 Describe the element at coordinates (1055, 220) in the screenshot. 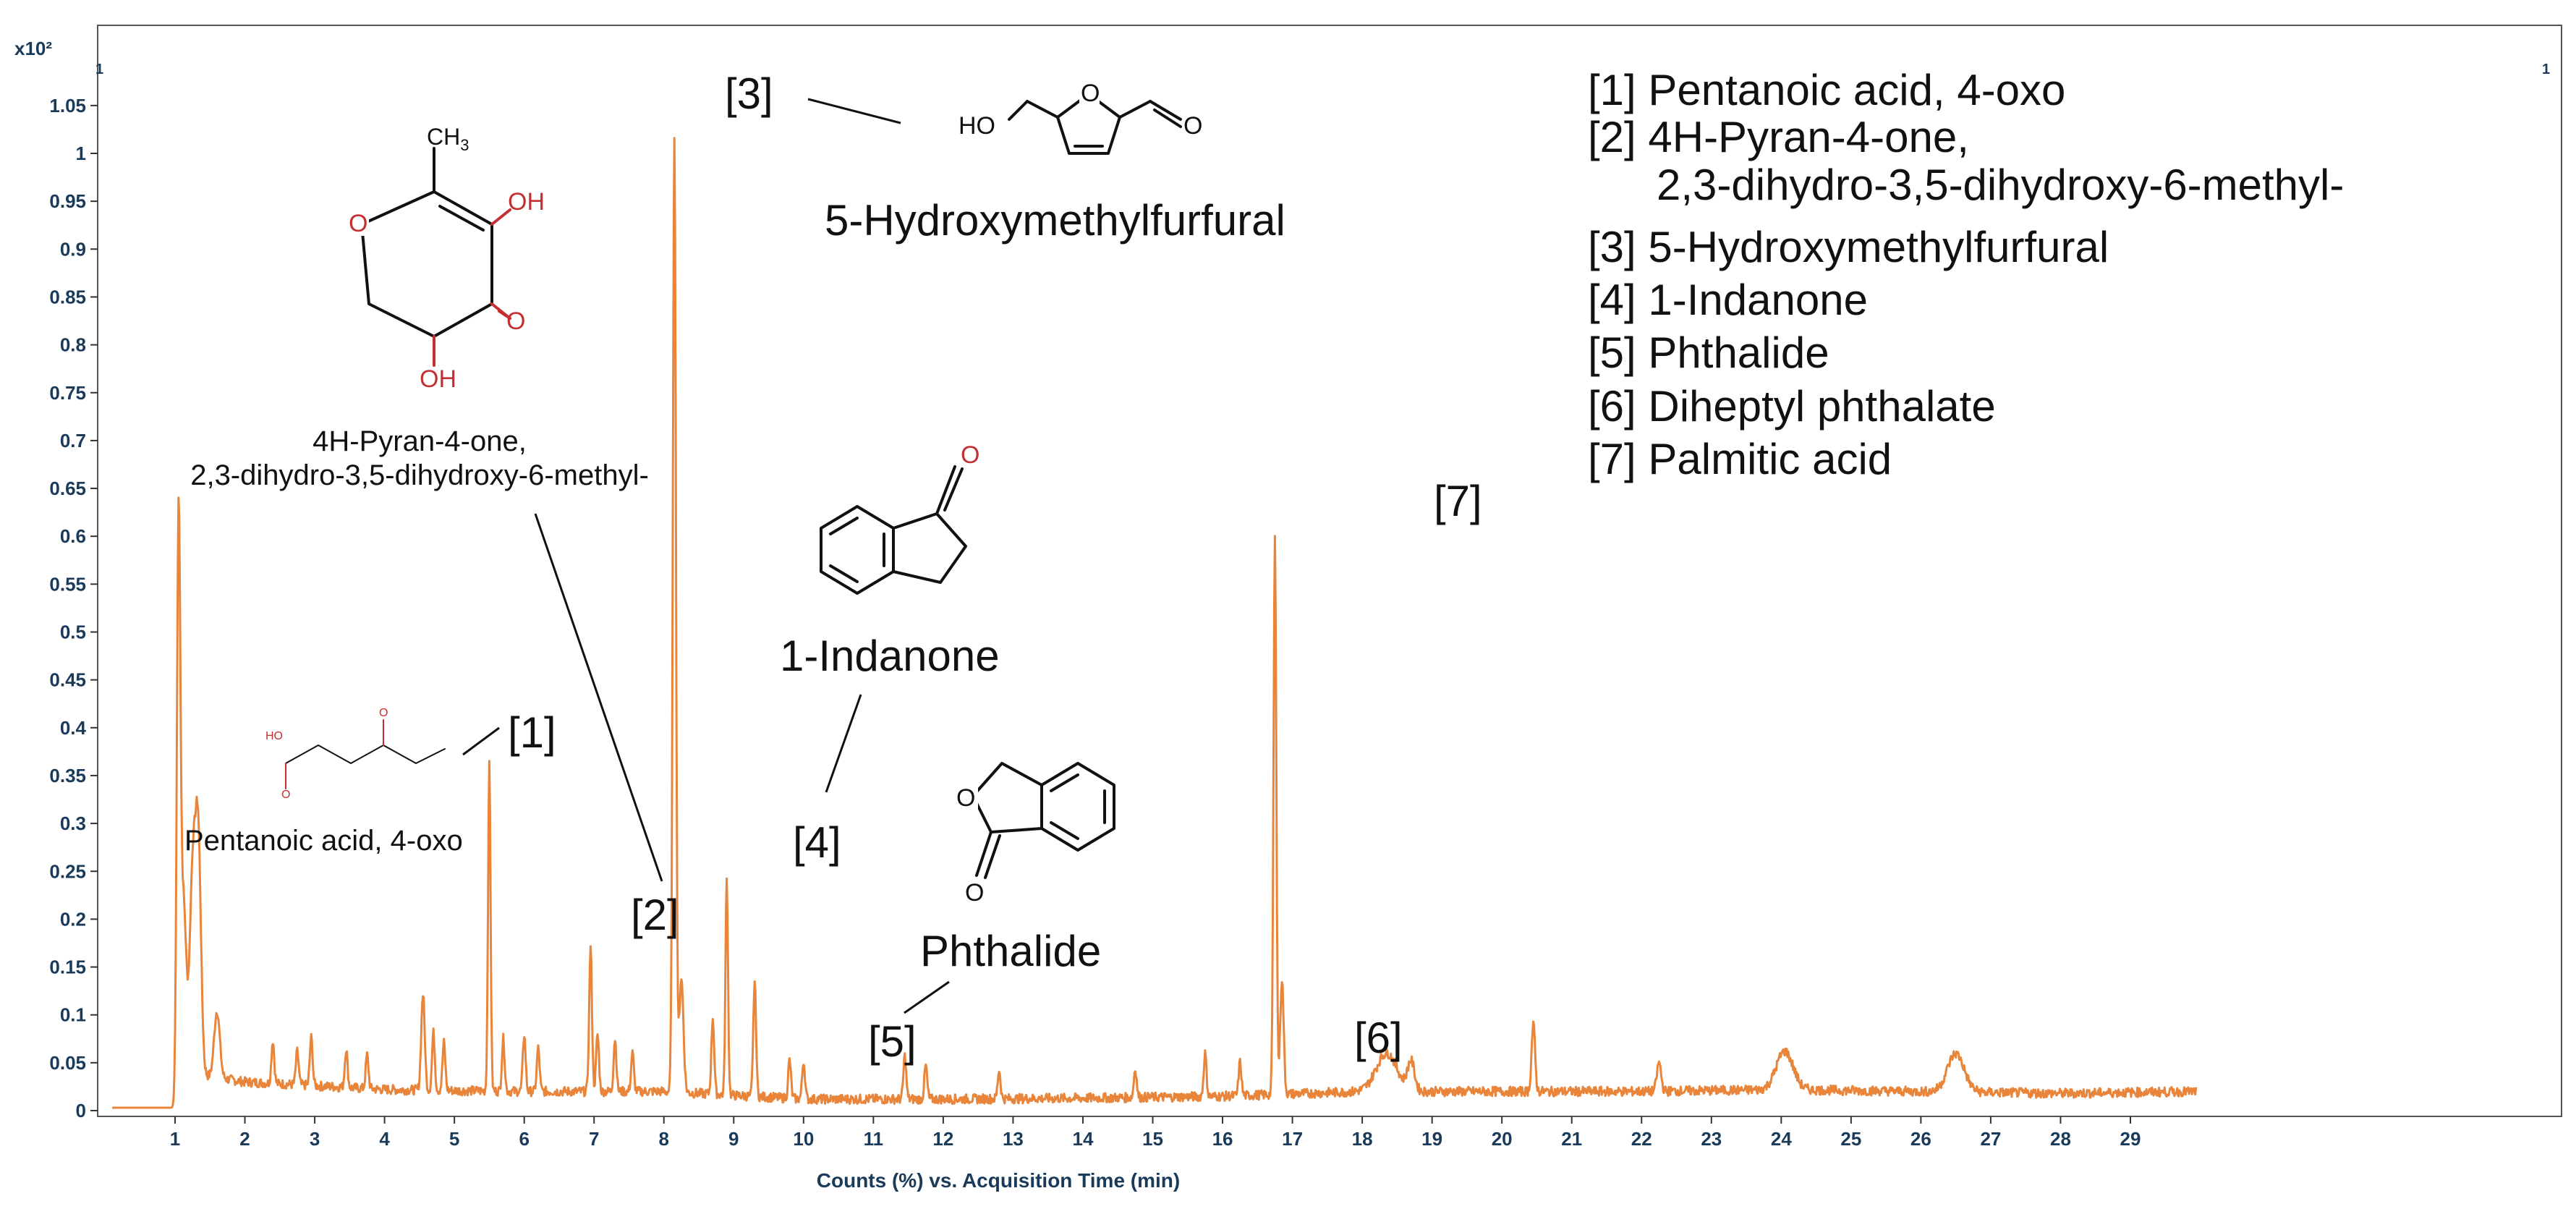

I see `compound-name-3: 5-Hydroxymethylfurfural` at that location.